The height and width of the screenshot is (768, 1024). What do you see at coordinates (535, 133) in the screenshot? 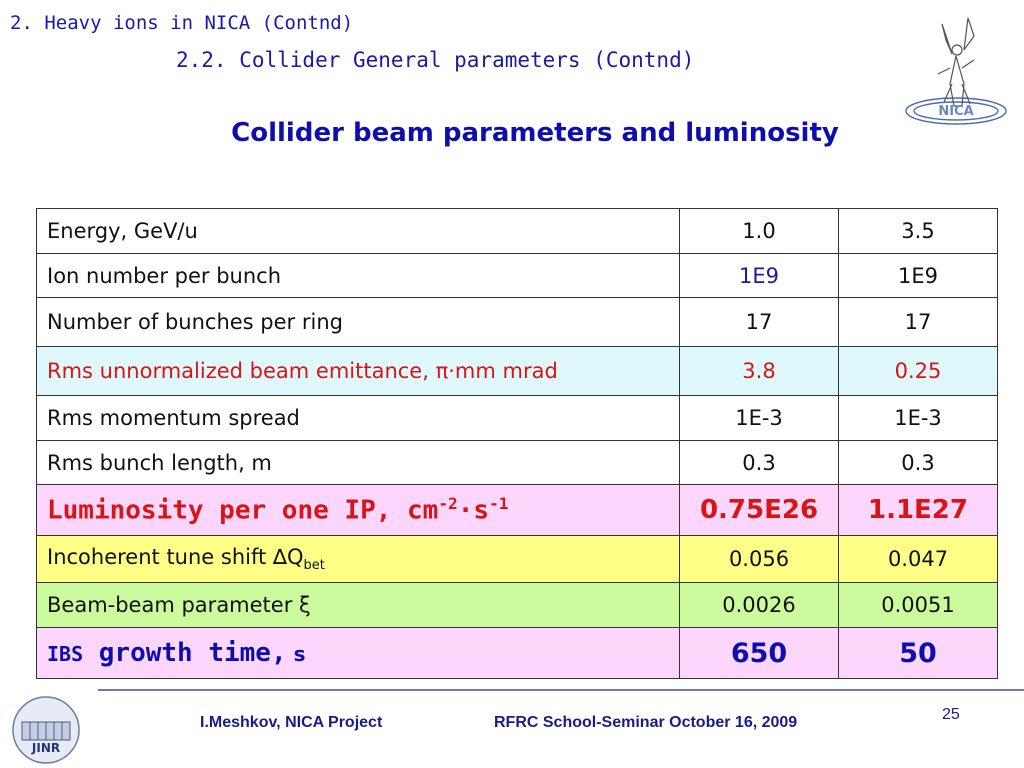
I see `slide-title: Collider beam parameters and luminosity` at bounding box center [535, 133].